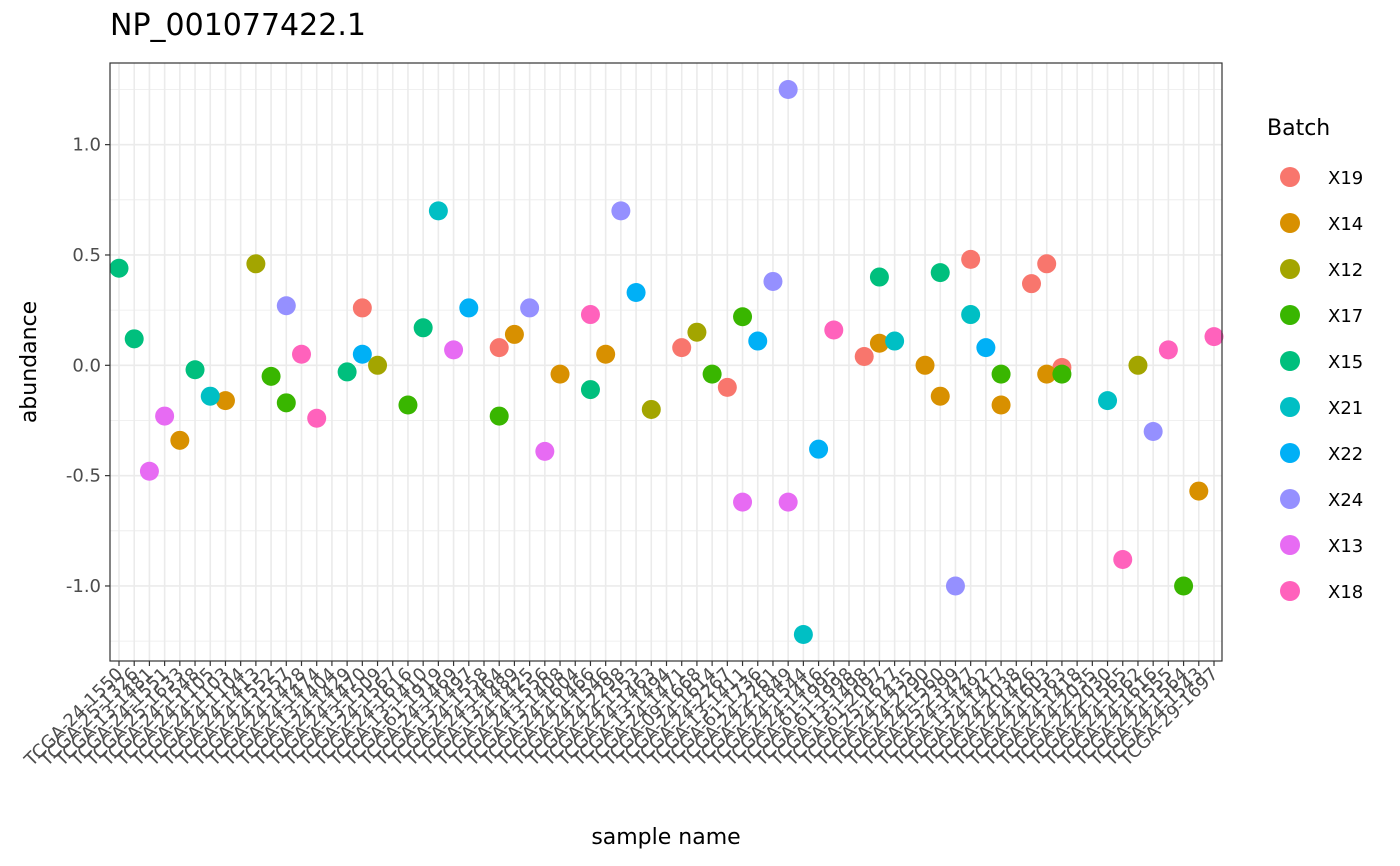  Describe the element at coordinates (665, 837) in the screenshot. I see `x-axis-title: sample name` at that location.